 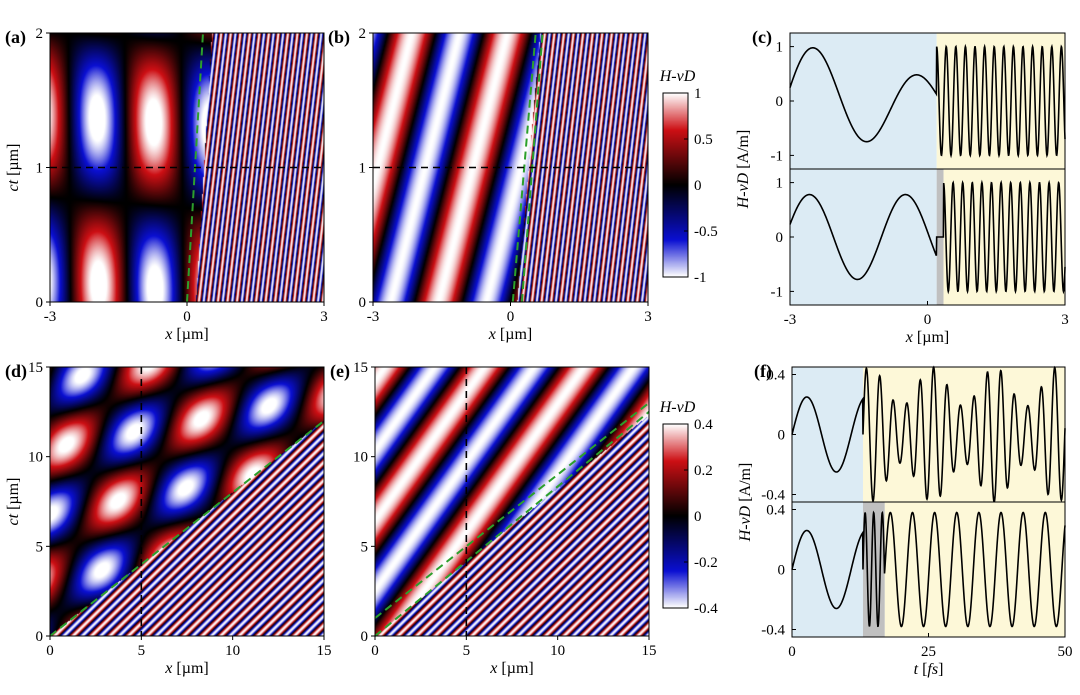 I want to click on x-tick-label: 50, so click(x=1065, y=652).